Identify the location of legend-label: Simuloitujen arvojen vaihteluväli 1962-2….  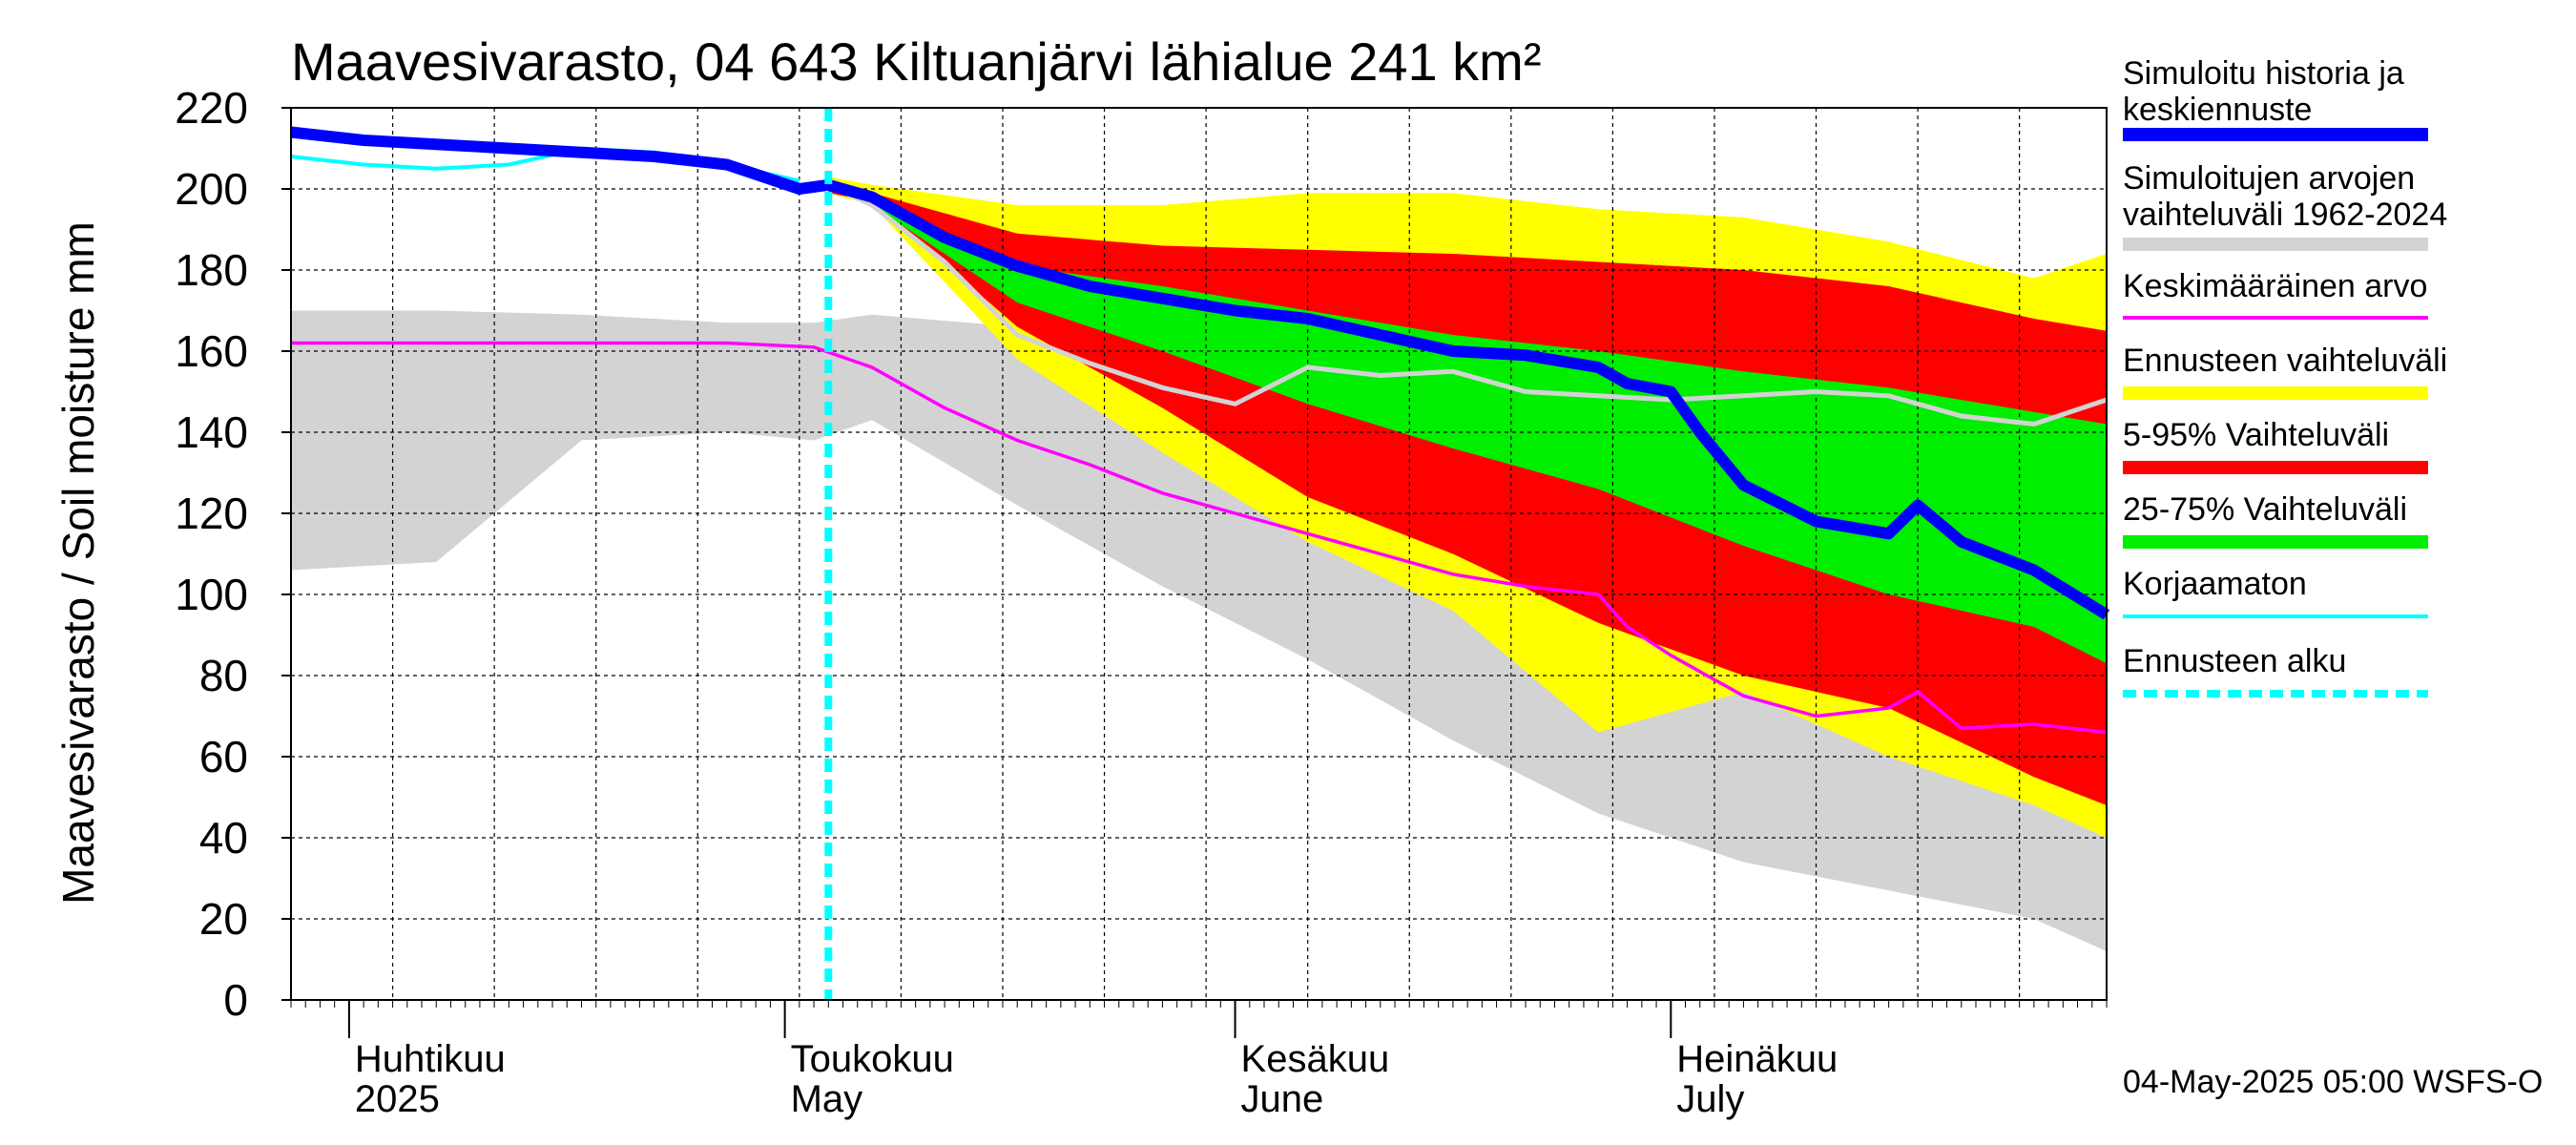
(2285, 197).